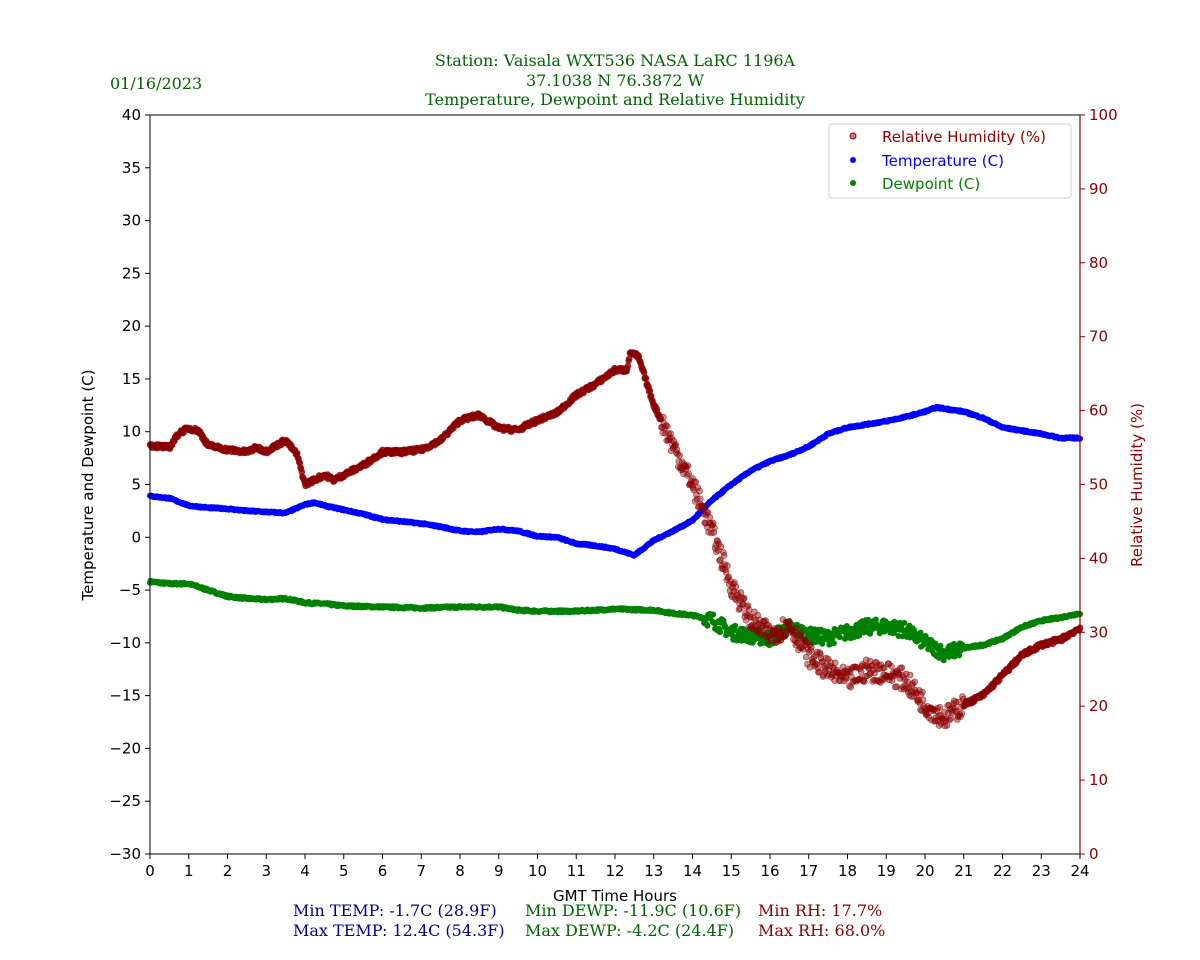  I want to click on x-tick-label: 24, so click(1079, 871).